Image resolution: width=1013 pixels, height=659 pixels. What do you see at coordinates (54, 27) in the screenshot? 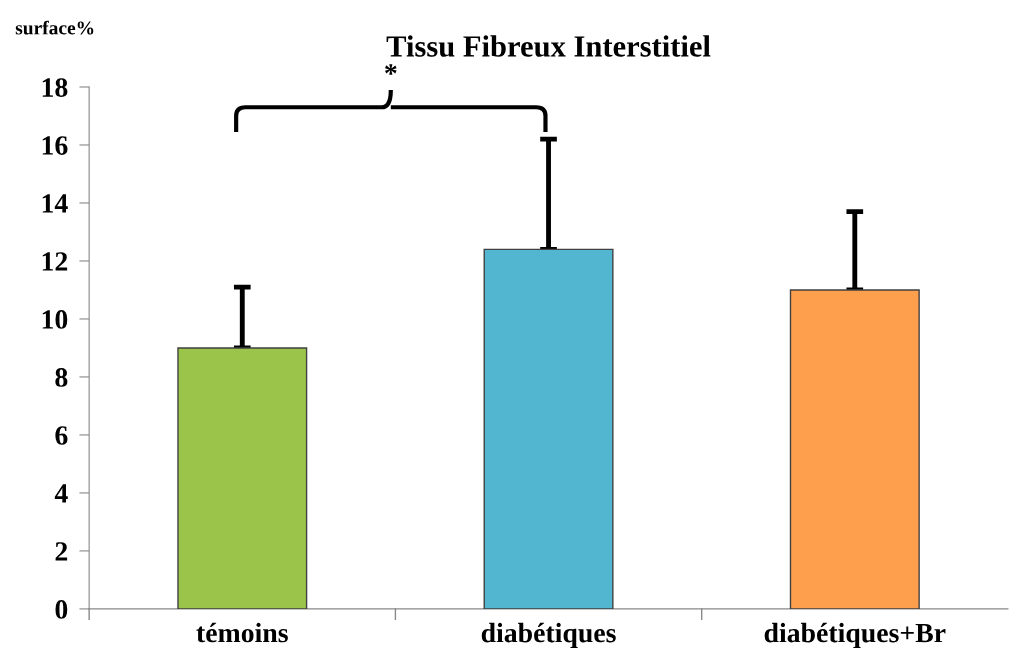
I see `y-axis-title: surface%` at bounding box center [54, 27].